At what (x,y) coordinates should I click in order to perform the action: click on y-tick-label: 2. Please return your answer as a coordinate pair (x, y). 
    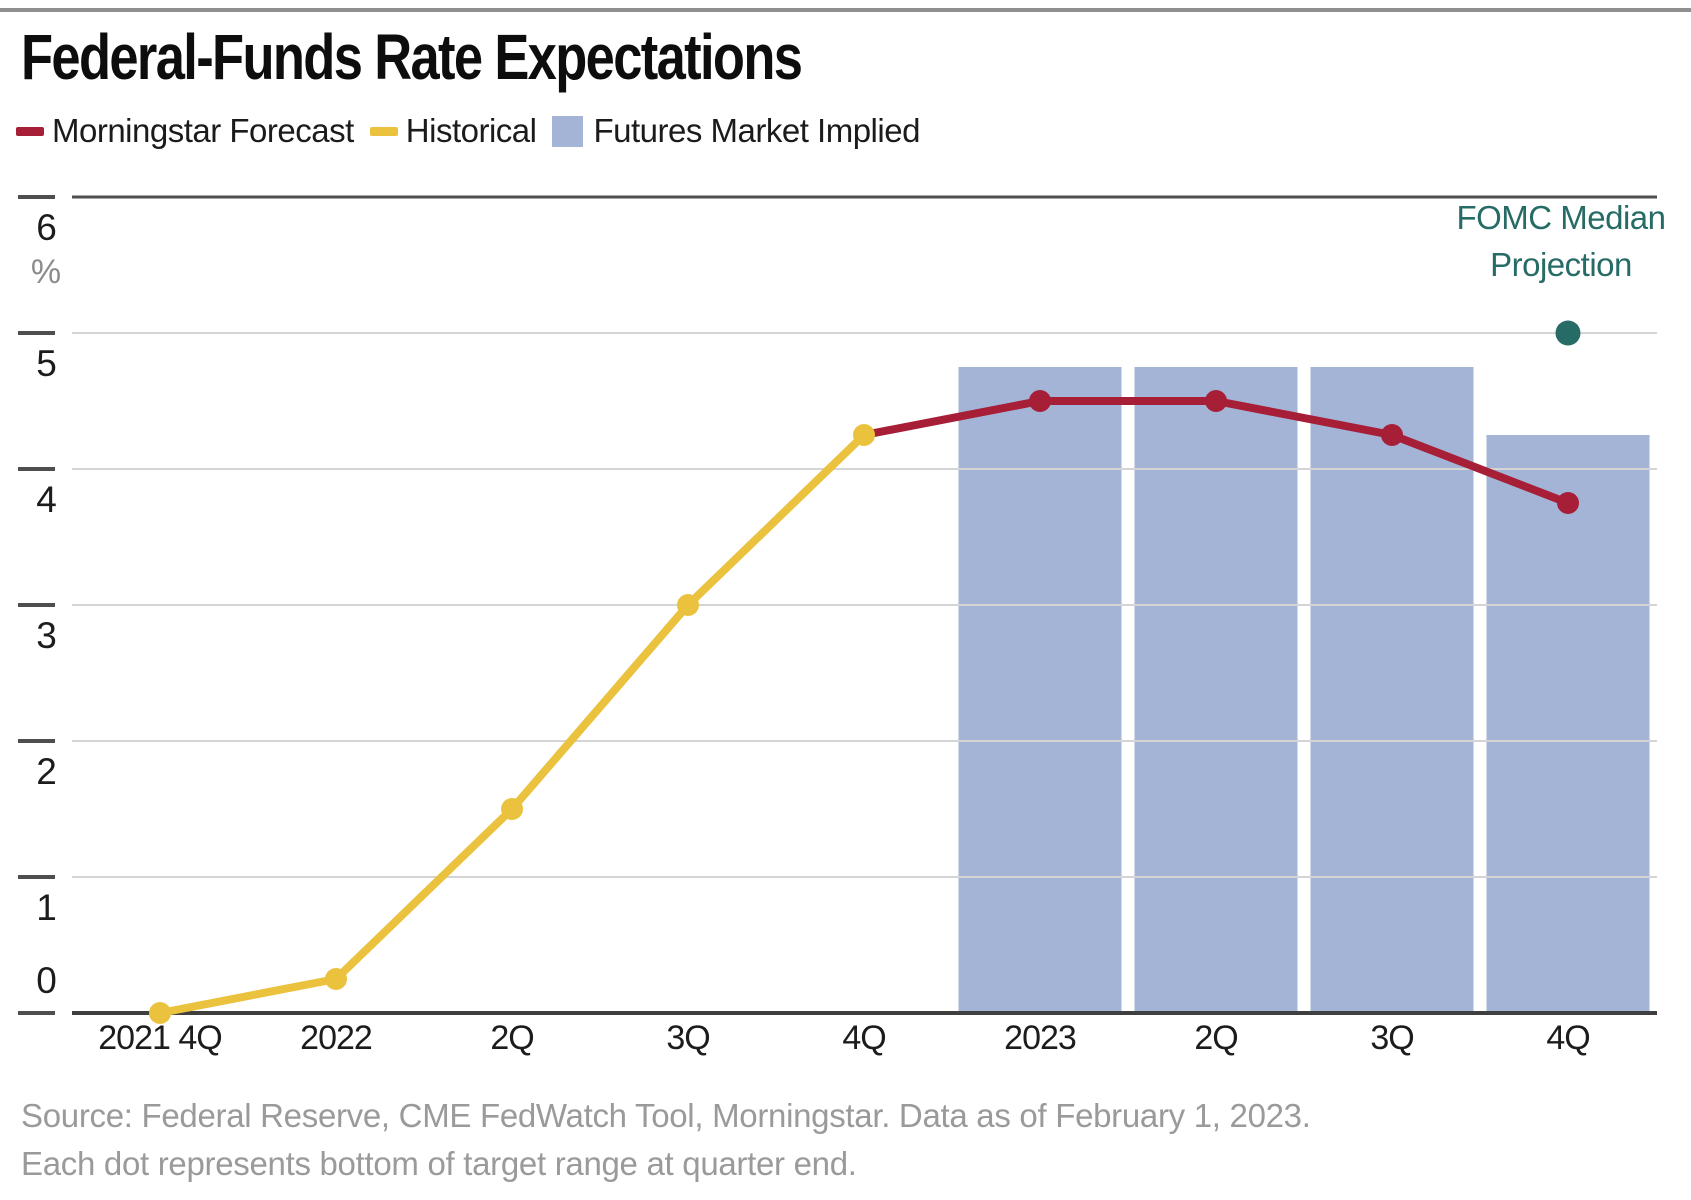
    Looking at the image, I should click on (46, 771).